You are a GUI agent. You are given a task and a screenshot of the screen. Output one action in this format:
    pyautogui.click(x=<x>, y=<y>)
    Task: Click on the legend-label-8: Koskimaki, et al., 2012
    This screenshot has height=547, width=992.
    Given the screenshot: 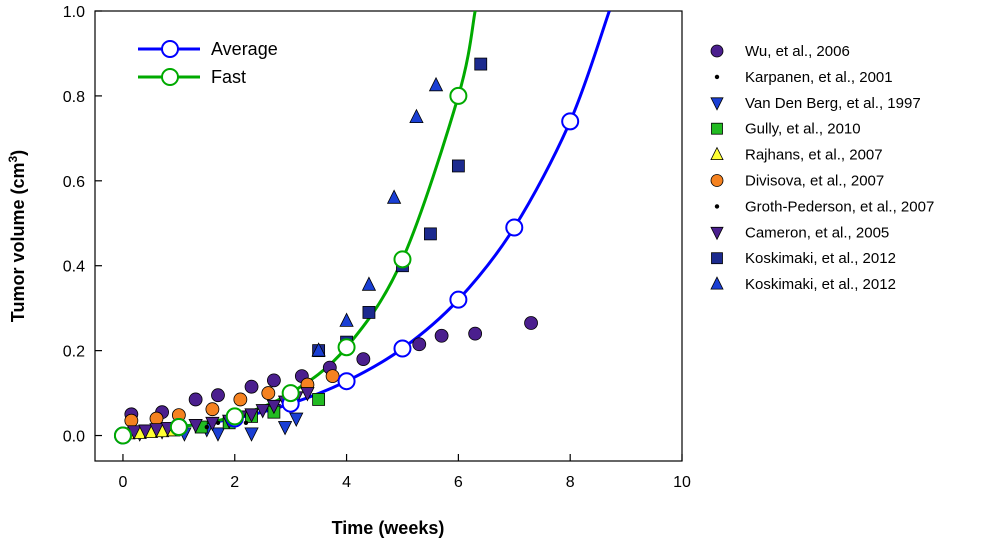 What is the action you would take?
    pyautogui.click(x=820, y=258)
    